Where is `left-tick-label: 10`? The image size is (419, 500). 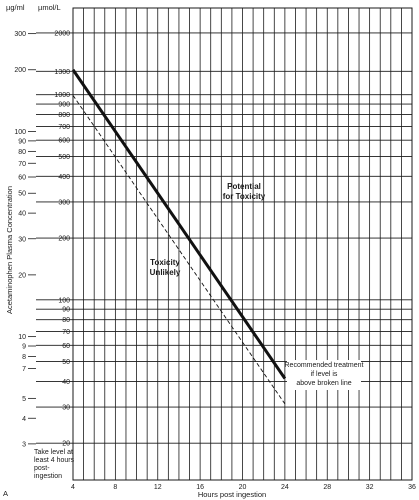
left-tick-label: 10 is located at coordinates (22, 337).